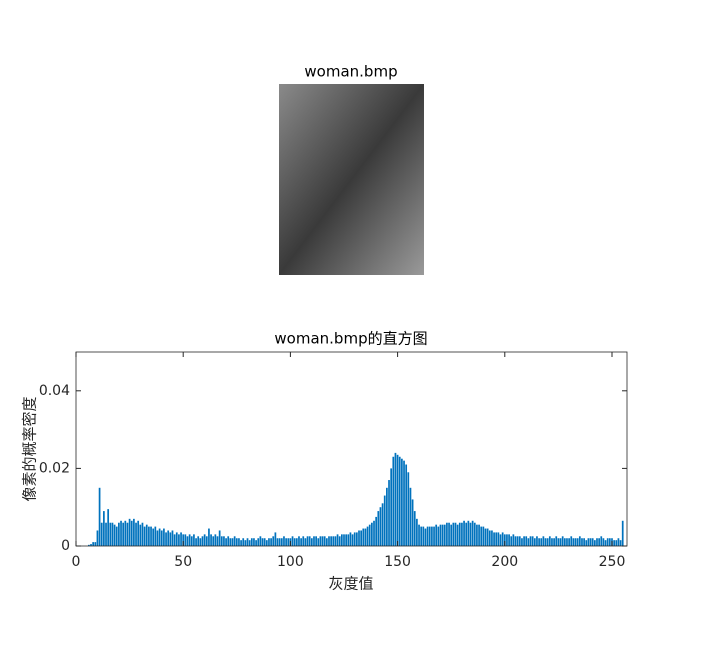 Image resolution: width=726 pixels, height=649 pixels. I want to click on x-axis-label: 灰度值, so click(350, 584).